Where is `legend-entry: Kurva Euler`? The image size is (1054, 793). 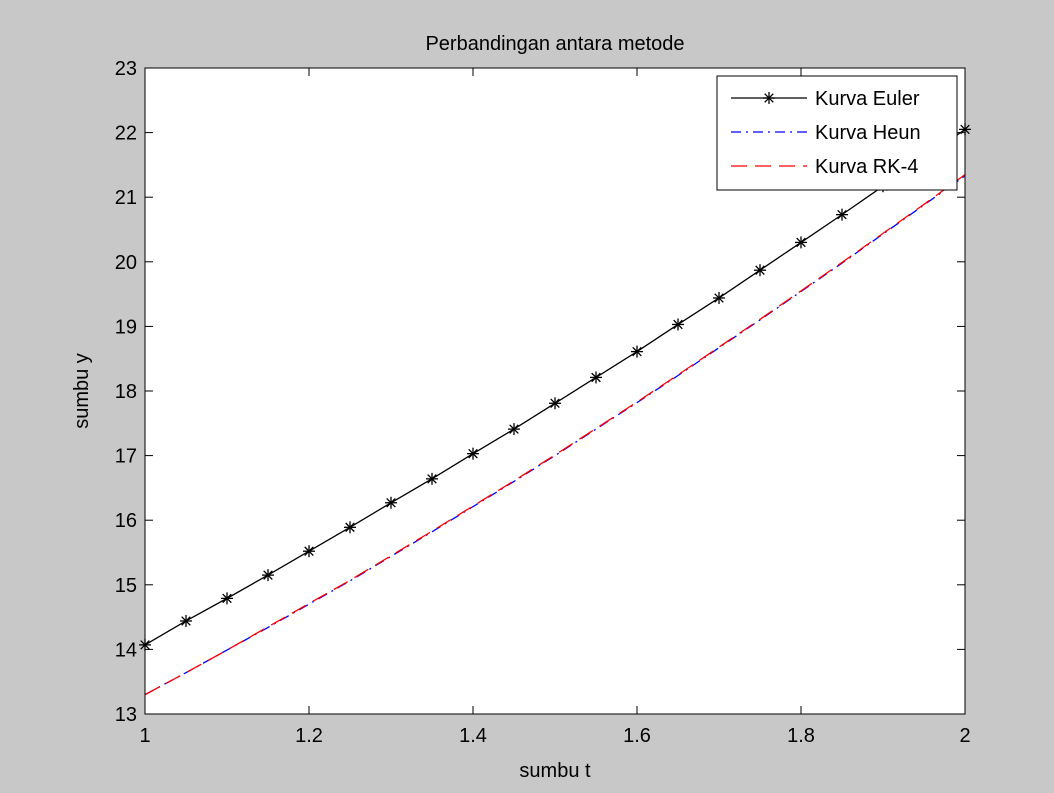 legend-entry: Kurva Euler is located at coordinates (825, 99).